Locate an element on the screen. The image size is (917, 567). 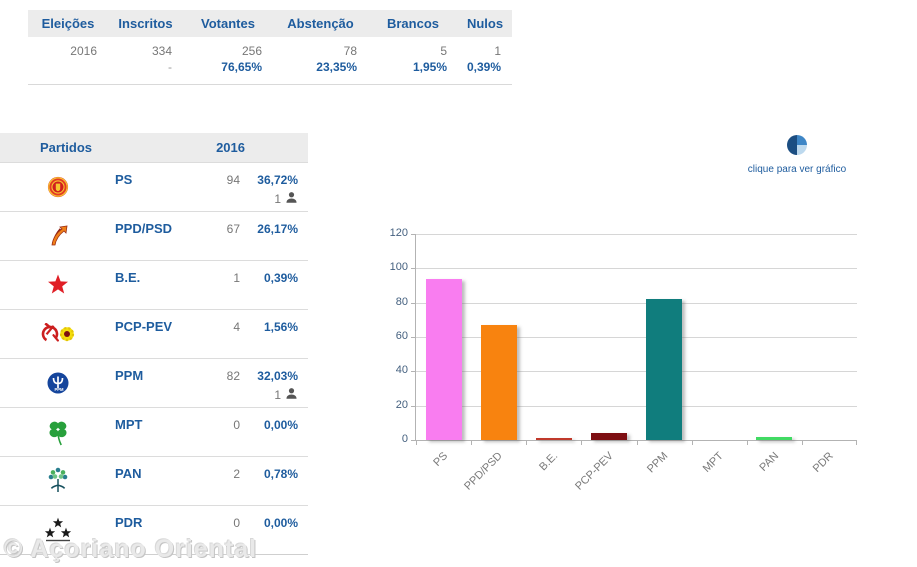
party-name: PPM is located at coordinates (129, 375).